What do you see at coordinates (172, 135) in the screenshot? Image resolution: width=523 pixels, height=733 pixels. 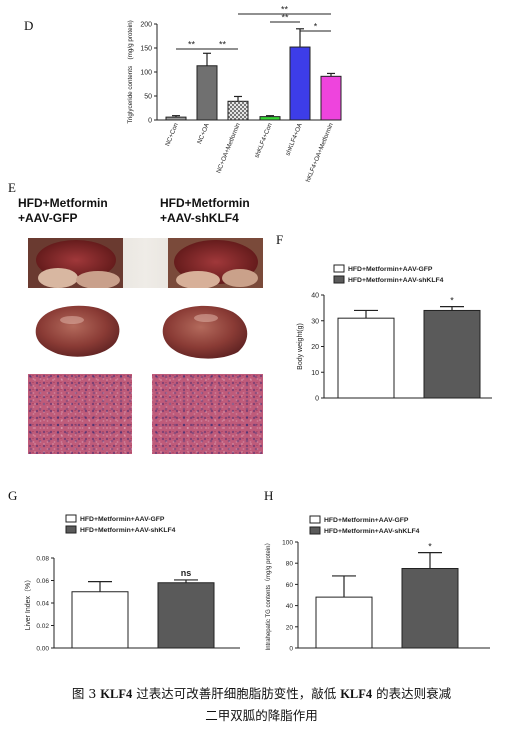 I see `x-tick-label: NC+Con` at bounding box center [172, 135].